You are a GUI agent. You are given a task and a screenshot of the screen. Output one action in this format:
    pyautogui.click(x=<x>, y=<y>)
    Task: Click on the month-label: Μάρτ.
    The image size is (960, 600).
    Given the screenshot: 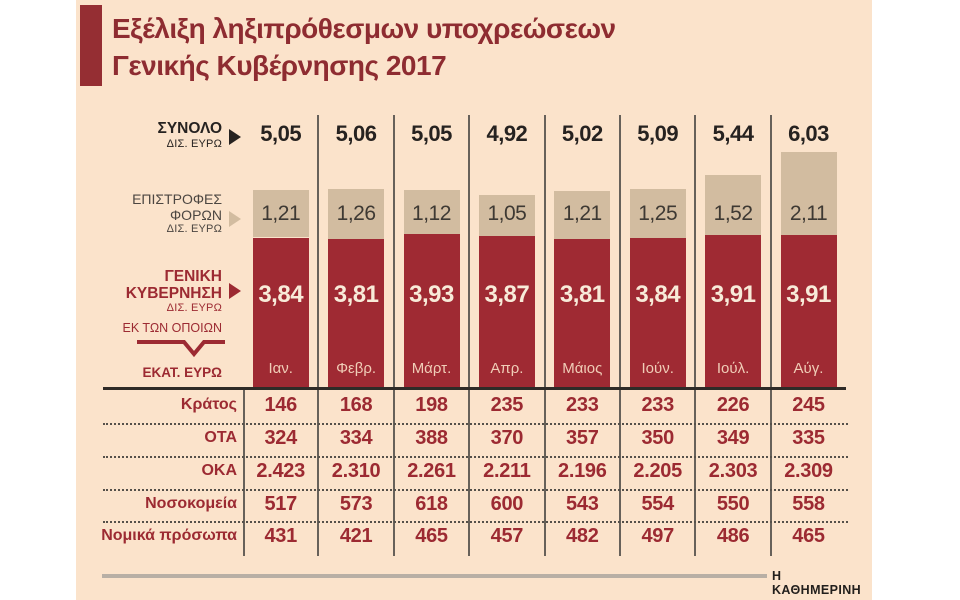 What is the action you would take?
    pyautogui.click(x=431, y=368)
    